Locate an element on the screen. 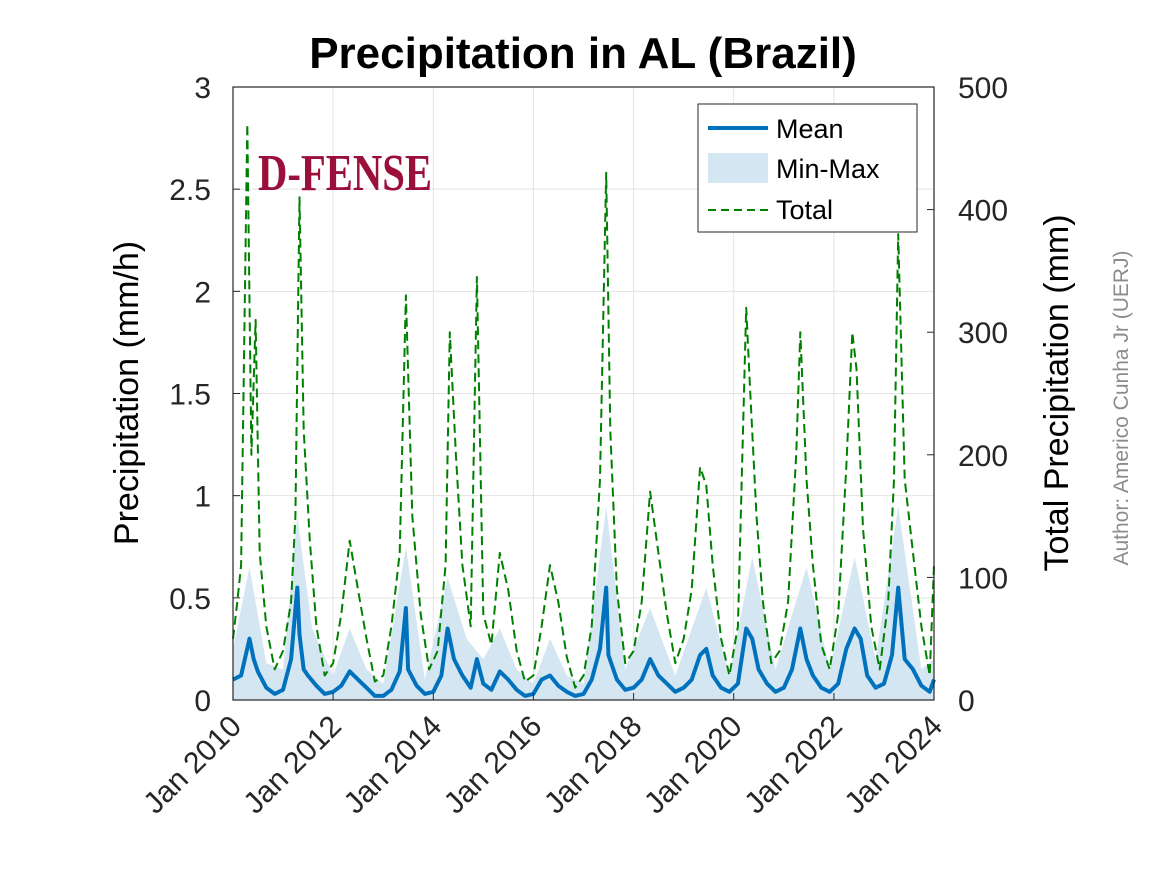 The image size is (1167, 875). mean-series-layer is located at coordinates (584, 641).